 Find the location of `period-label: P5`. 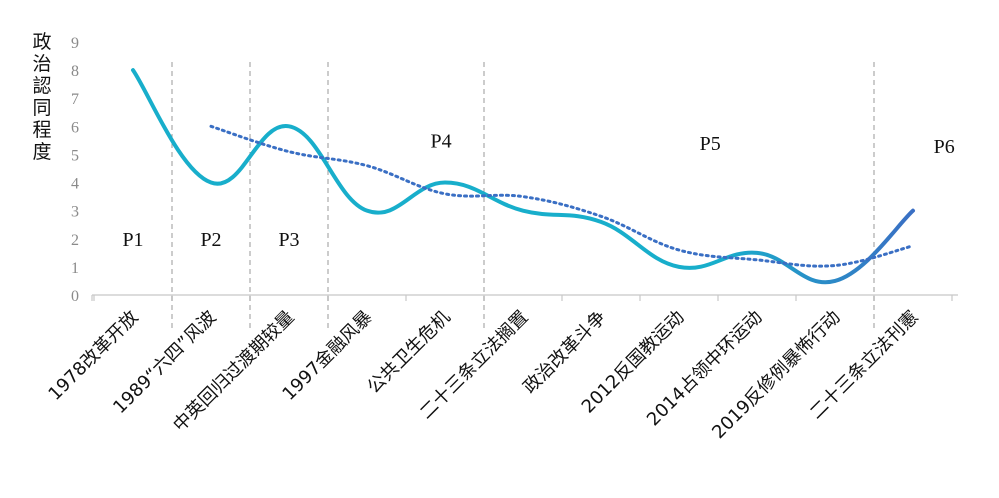

period-label: P5 is located at coordinates (710, 144).